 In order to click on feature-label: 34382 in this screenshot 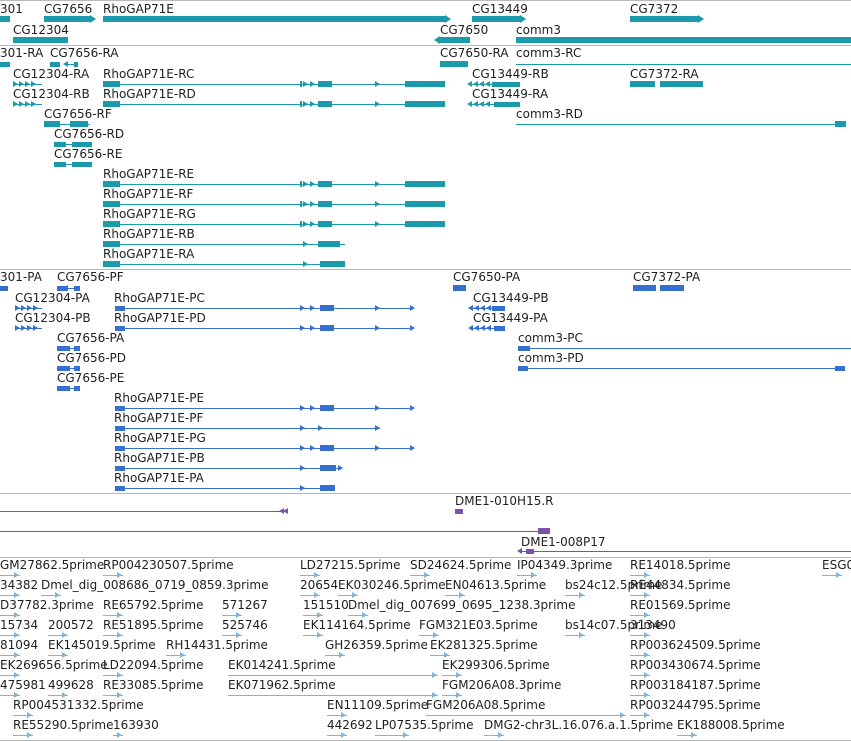, I will do `click(19, 585)`.